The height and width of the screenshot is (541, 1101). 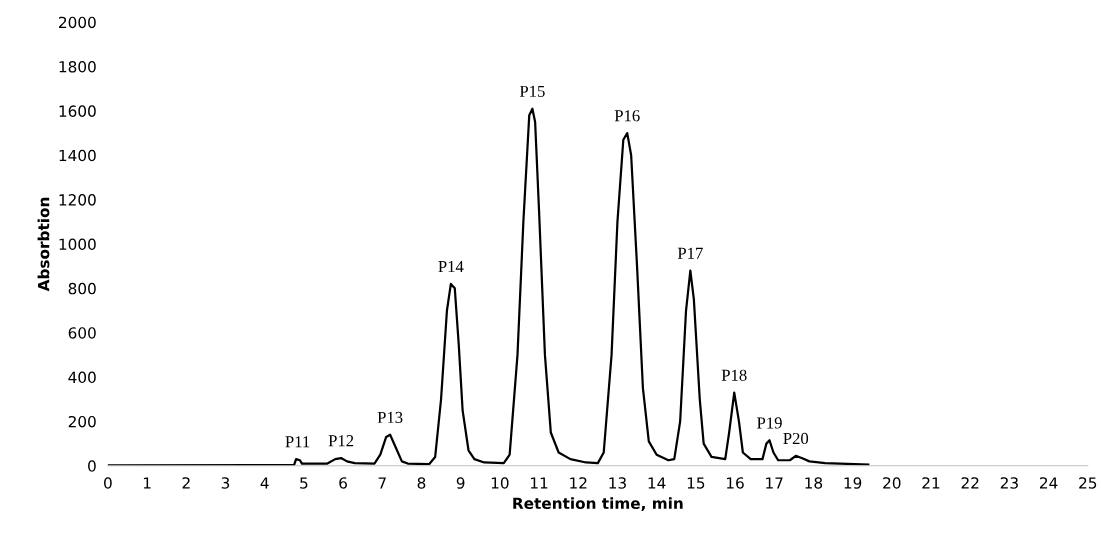 I want to click on y-tick-label: 1000, so click(x=77, y=244).